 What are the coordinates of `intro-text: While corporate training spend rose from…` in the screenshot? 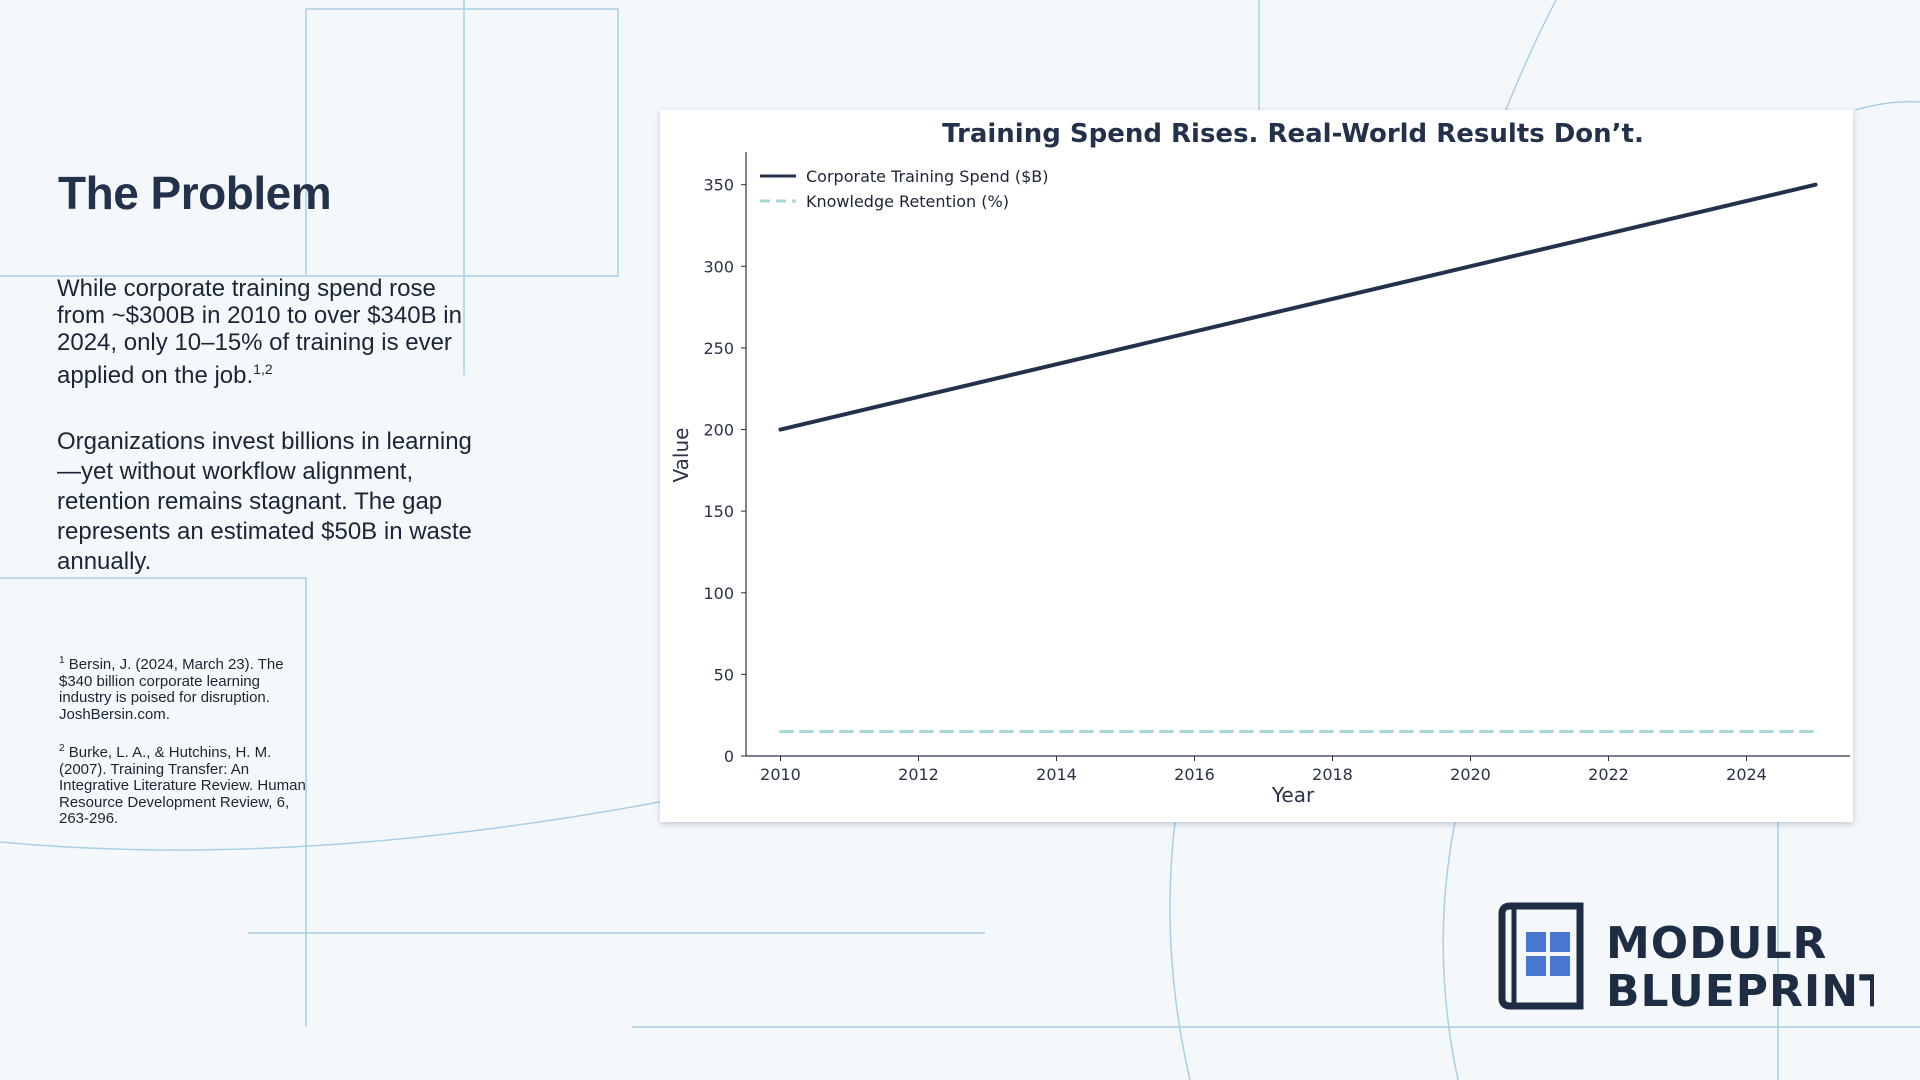 It's located at (259, 332).